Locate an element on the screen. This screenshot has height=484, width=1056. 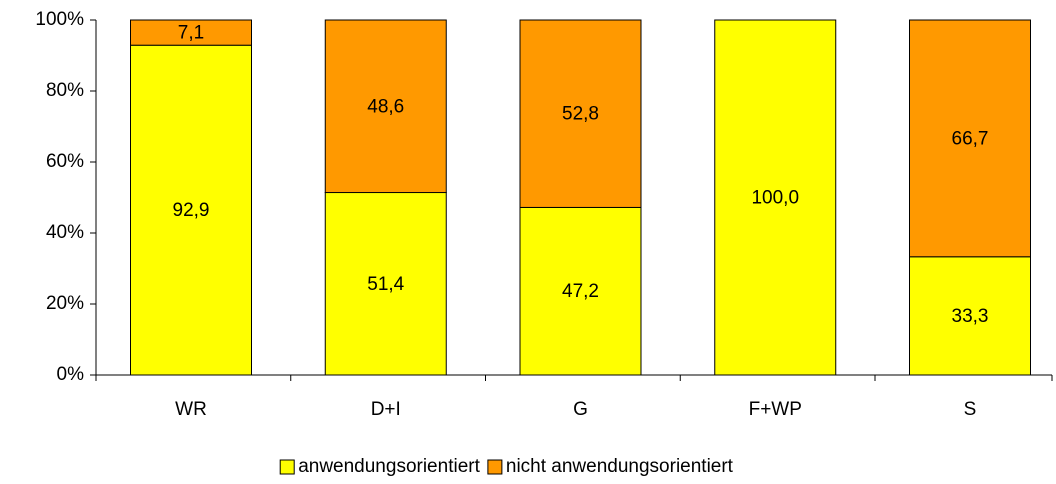
y-tick-label: 80% is located at coordinates (65, 90).